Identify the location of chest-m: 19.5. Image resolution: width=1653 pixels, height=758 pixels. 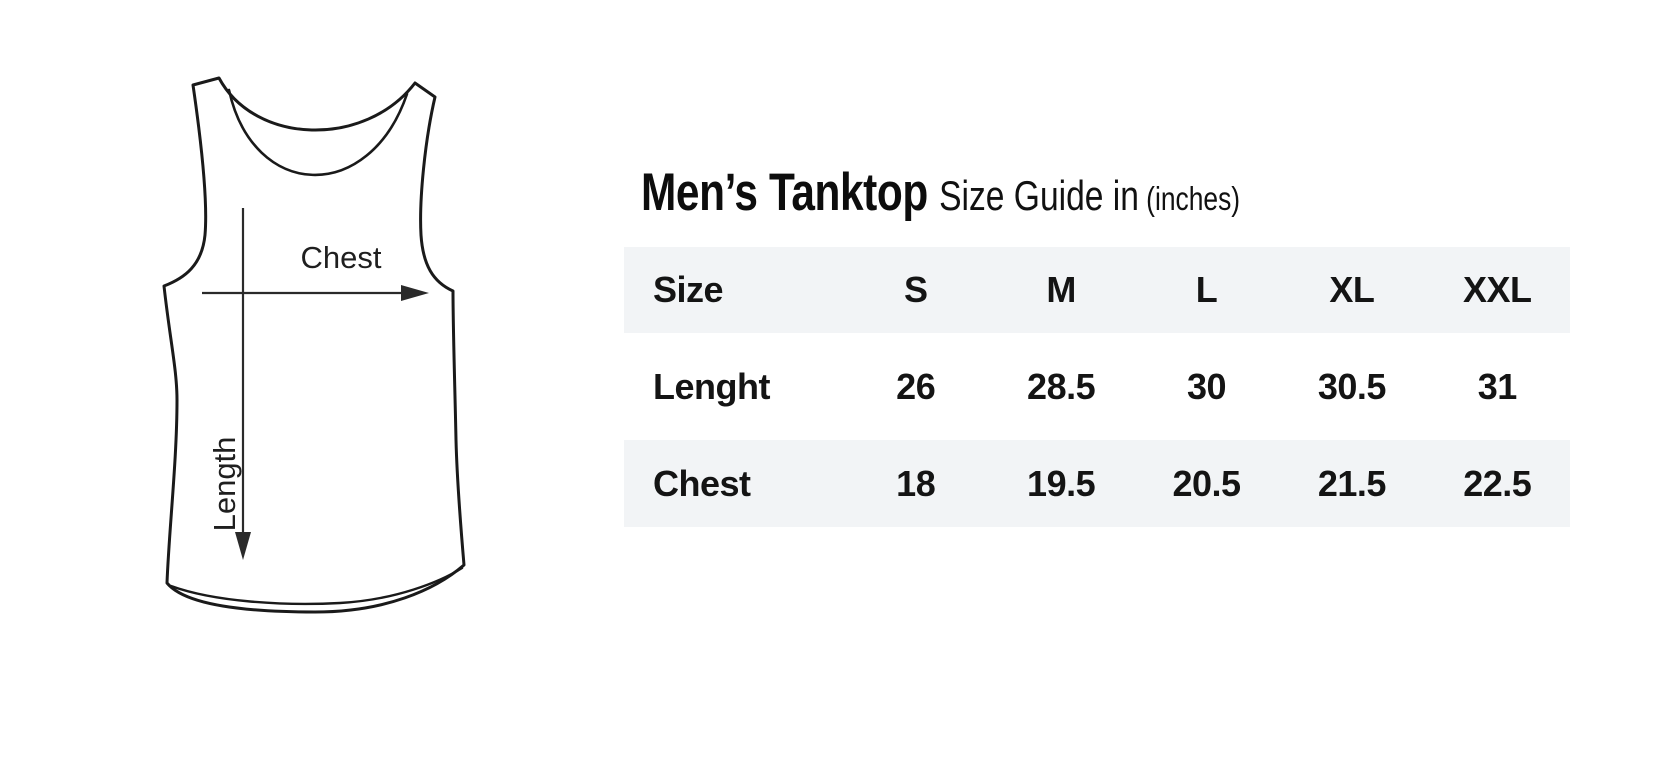
(1061, 483).